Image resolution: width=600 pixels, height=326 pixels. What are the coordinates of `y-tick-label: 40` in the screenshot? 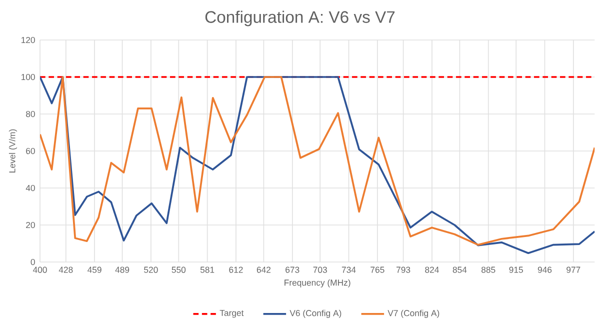 It's located at (30, 188).